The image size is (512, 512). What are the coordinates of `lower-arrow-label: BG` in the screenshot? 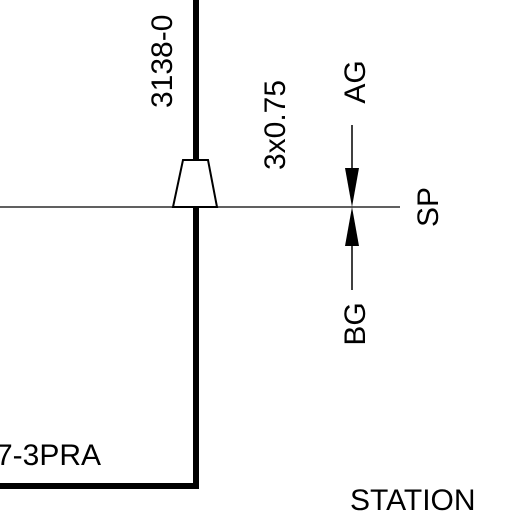 It's located at (355, 323).